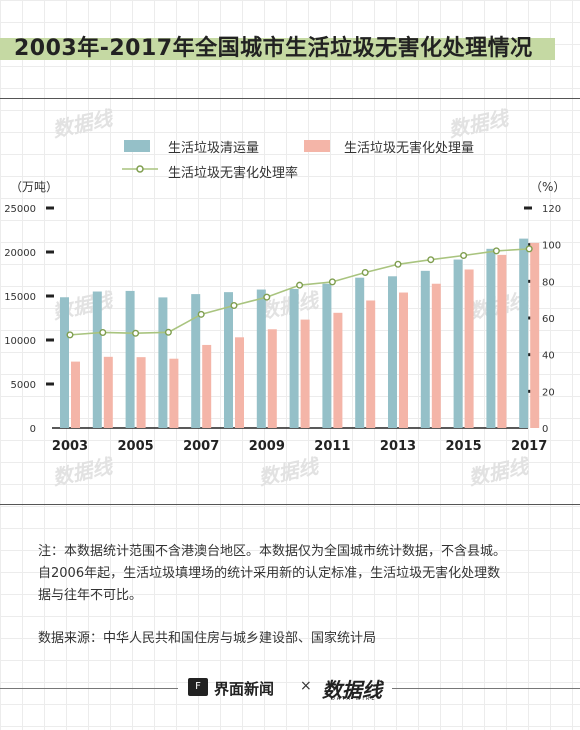 This screenshot has width=580, height=730. I want to click on footer-brand-jiemian: 界面新闻, so click(244, 689).